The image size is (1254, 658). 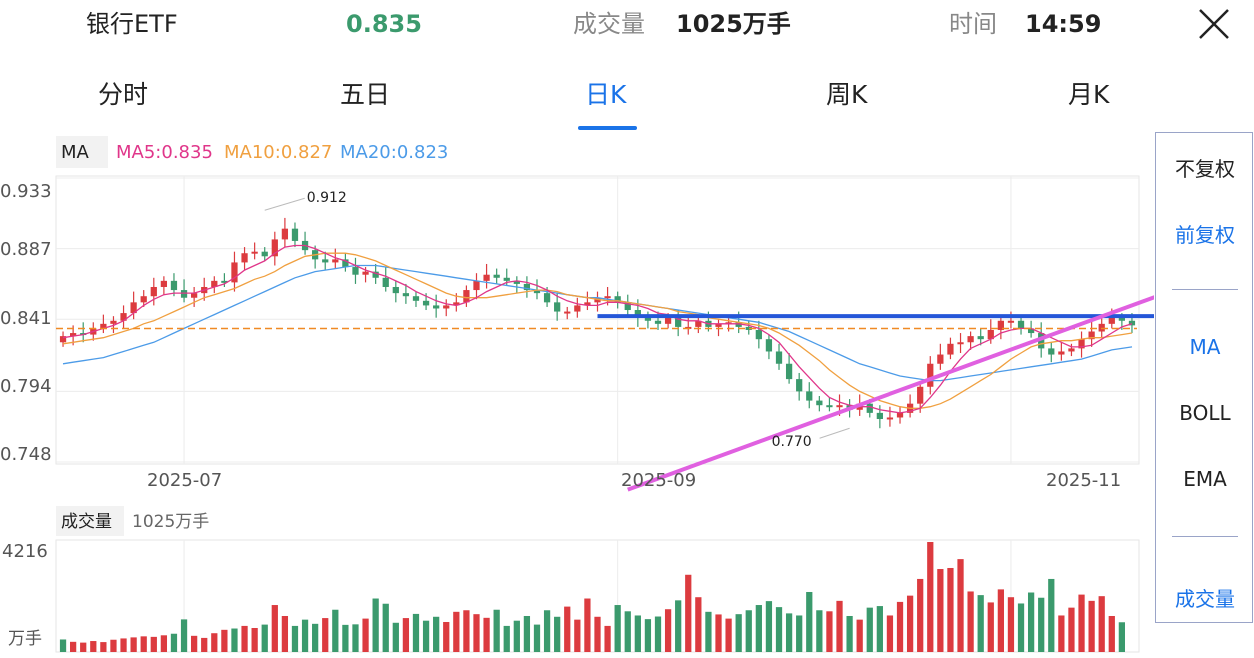 What do you see at coordinates (1083, 480) in the screenshot?
I see `x-tick-label: 2025-11` at bounding box center [1083, 480].